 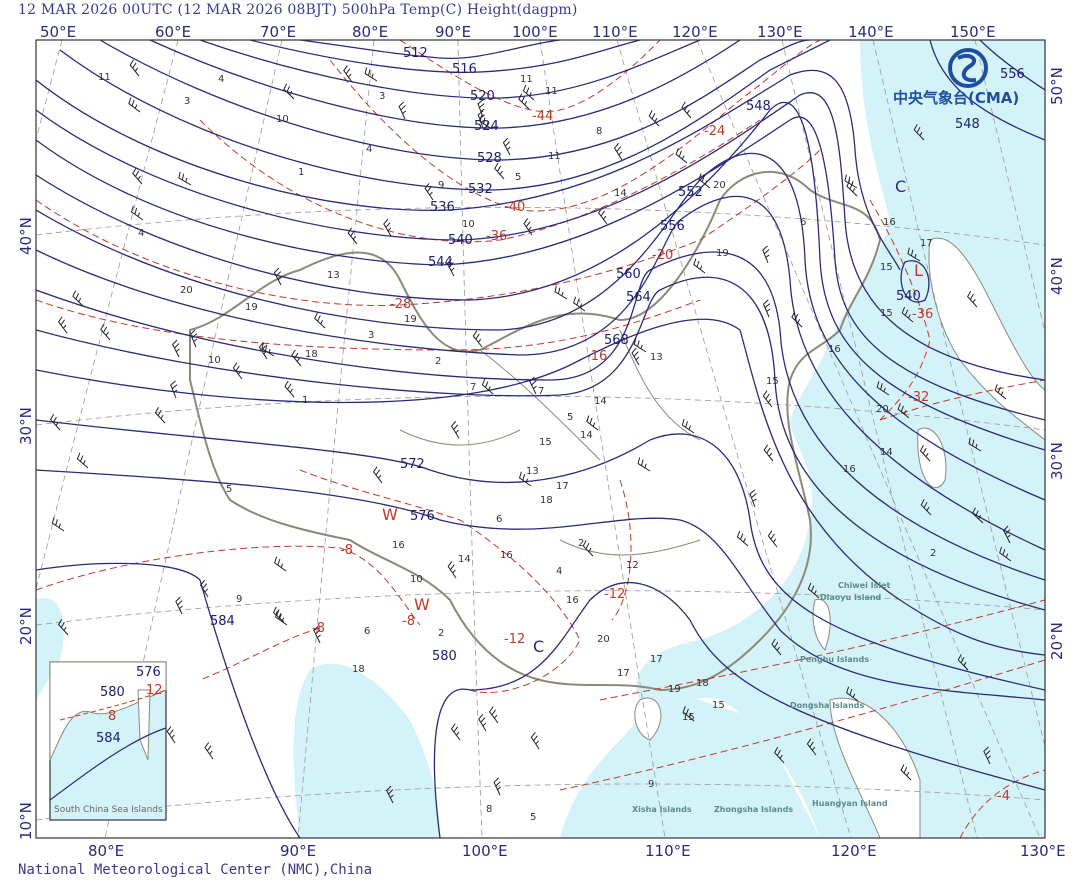 I want to click on bottom-longitude-label: 80°E, so click(x=106, y=851).